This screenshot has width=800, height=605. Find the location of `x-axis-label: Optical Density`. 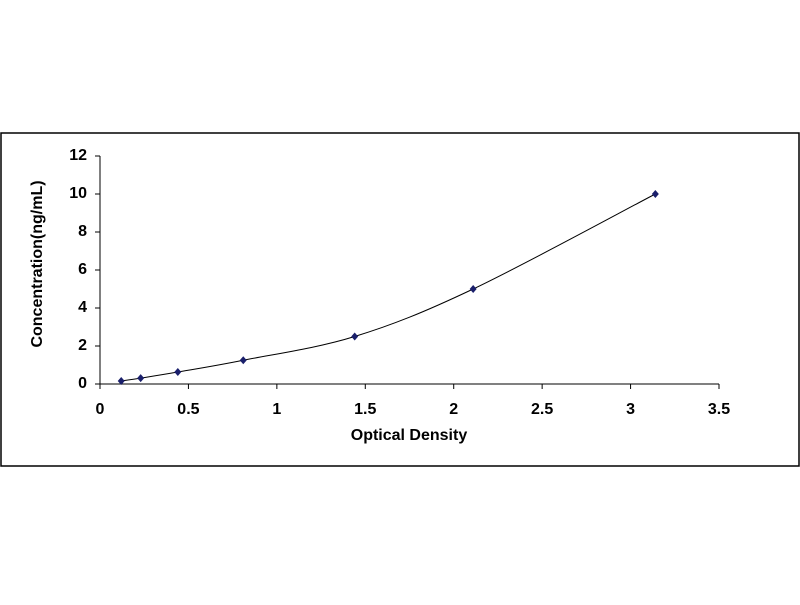

x-axis-label: Optical Density is located at coordinates (409, 435).